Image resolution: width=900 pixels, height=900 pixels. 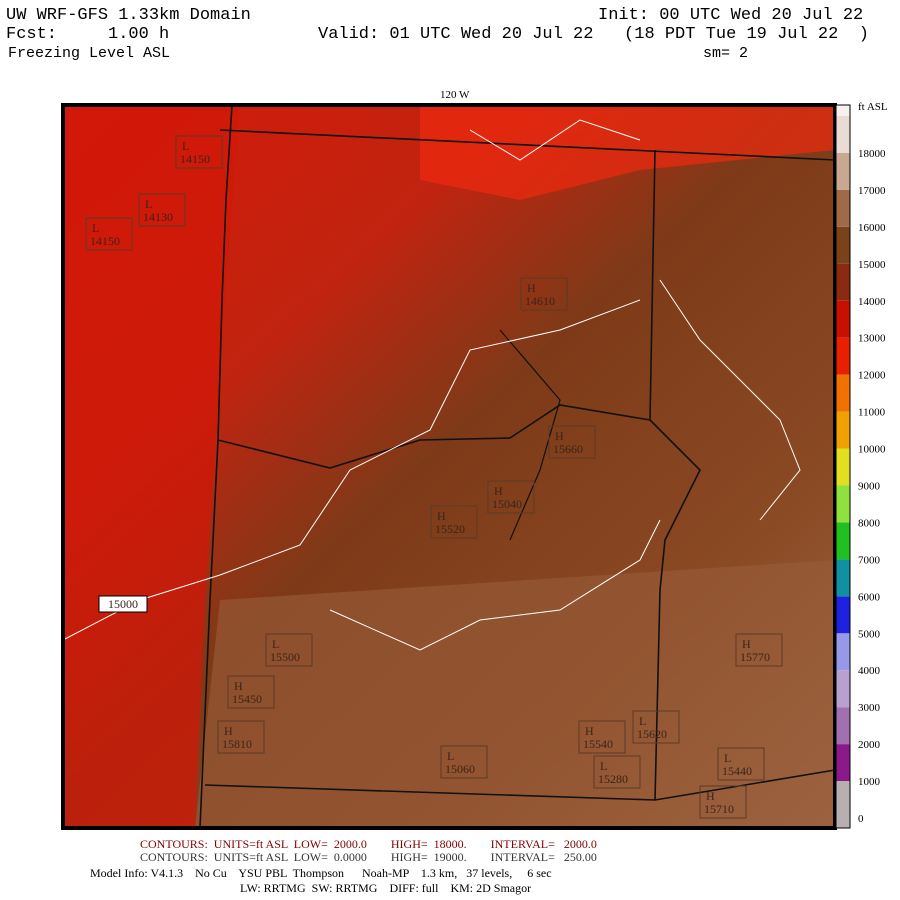 What do you see at coordinates (730, 15) in the screenshot?
I see `init-time: Init: 00 UTC Wed 20 Jul 22` at bounding box center [730, 15].